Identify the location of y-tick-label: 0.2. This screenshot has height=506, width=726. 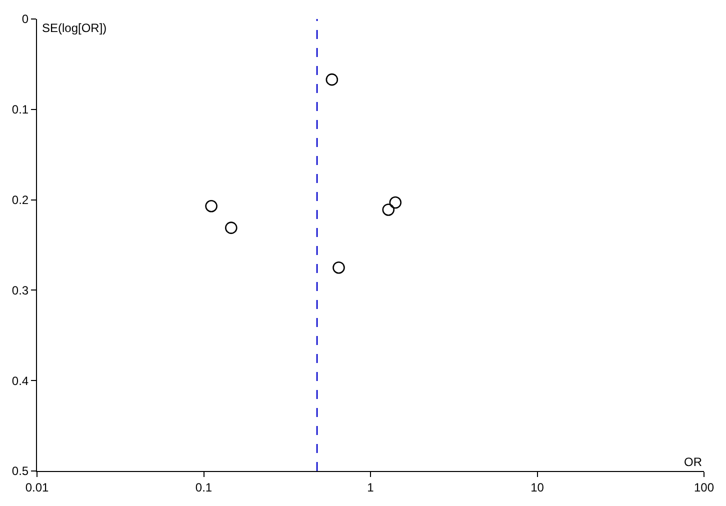
(20, 200).